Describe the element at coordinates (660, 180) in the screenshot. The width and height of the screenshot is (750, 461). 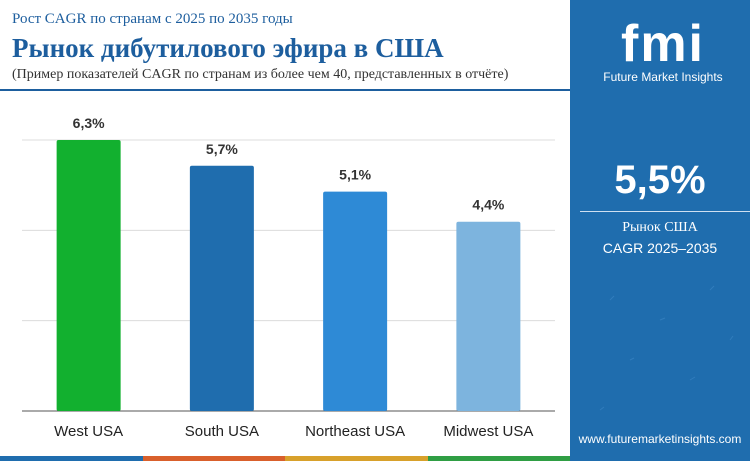
I see `headline-cagr-value: 5,5%` at that location.